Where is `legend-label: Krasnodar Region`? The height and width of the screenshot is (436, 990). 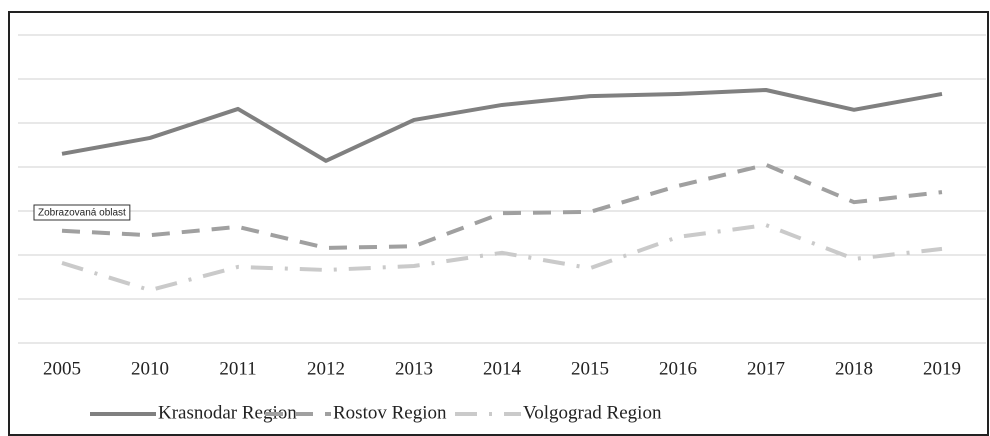
legend-label: Krasnodar Region is located at coordinates (227, 412).